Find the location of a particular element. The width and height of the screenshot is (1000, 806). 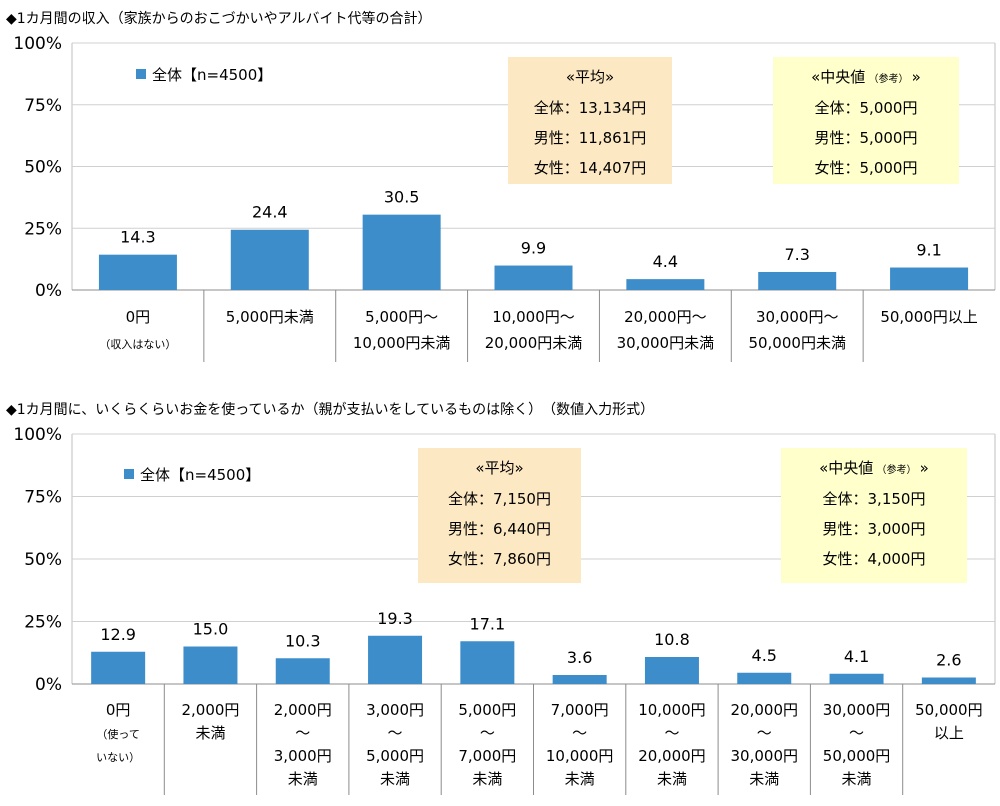

data-label: 4.4 is located at coordinates (665, 261).